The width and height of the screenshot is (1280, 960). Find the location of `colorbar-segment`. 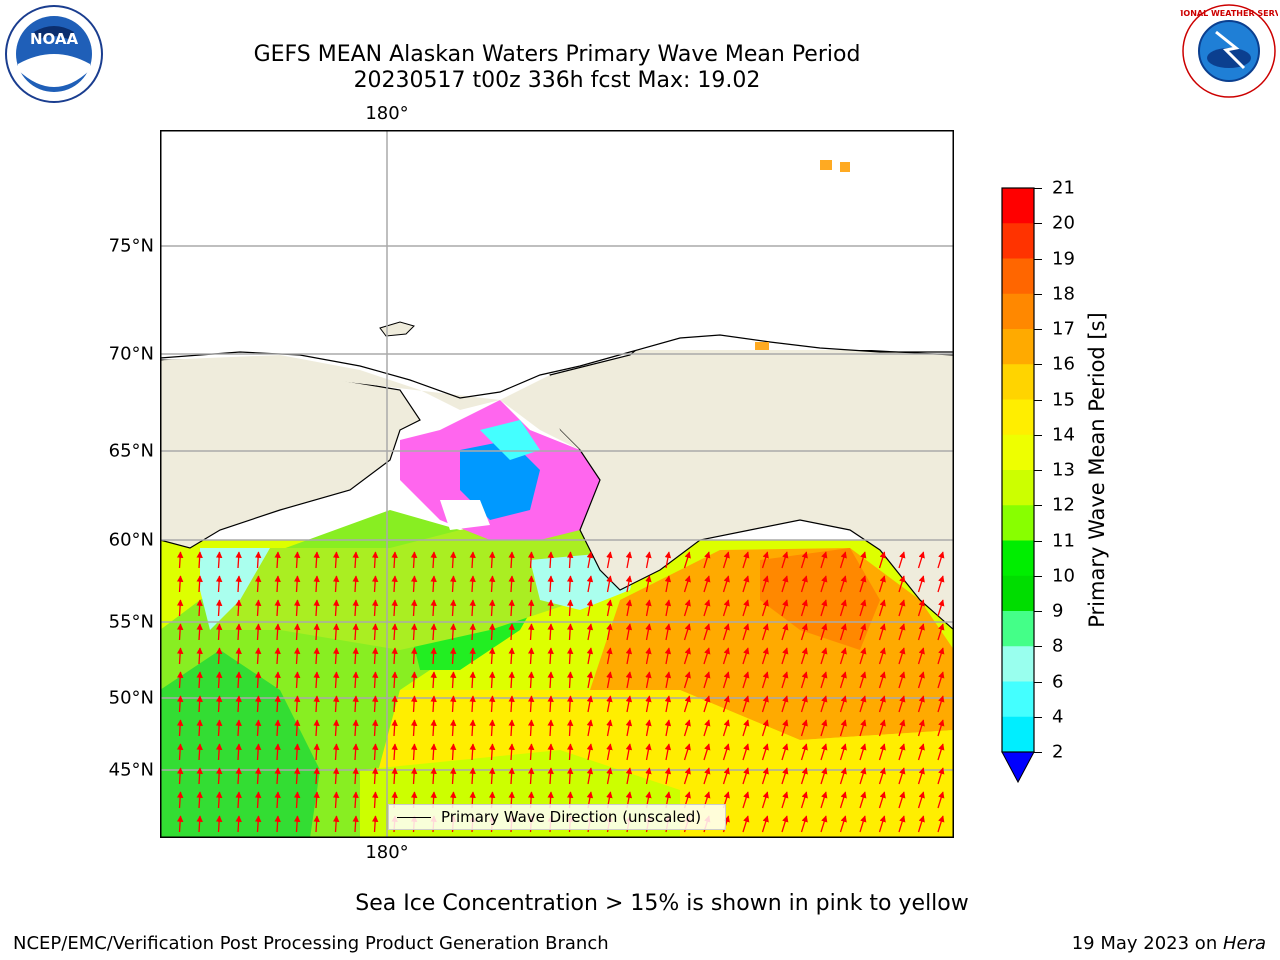

colorbar-segment is located at coordinates (1018, 417).